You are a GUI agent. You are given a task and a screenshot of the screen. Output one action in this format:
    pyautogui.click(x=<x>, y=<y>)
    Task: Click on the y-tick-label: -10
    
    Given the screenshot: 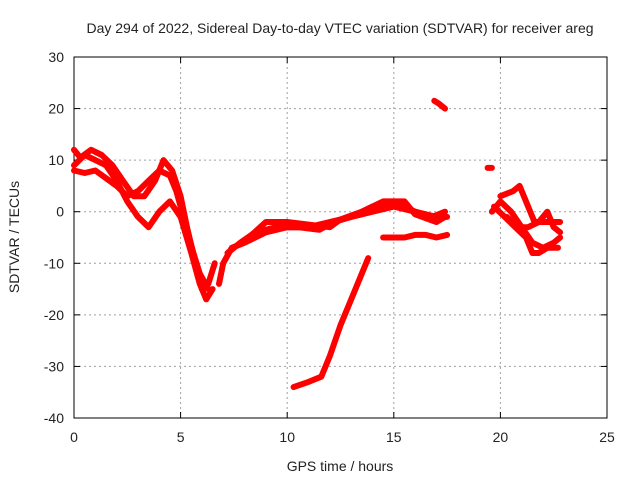 What is the action you would take?
    pyautogui.click(x=54, y=263)
    